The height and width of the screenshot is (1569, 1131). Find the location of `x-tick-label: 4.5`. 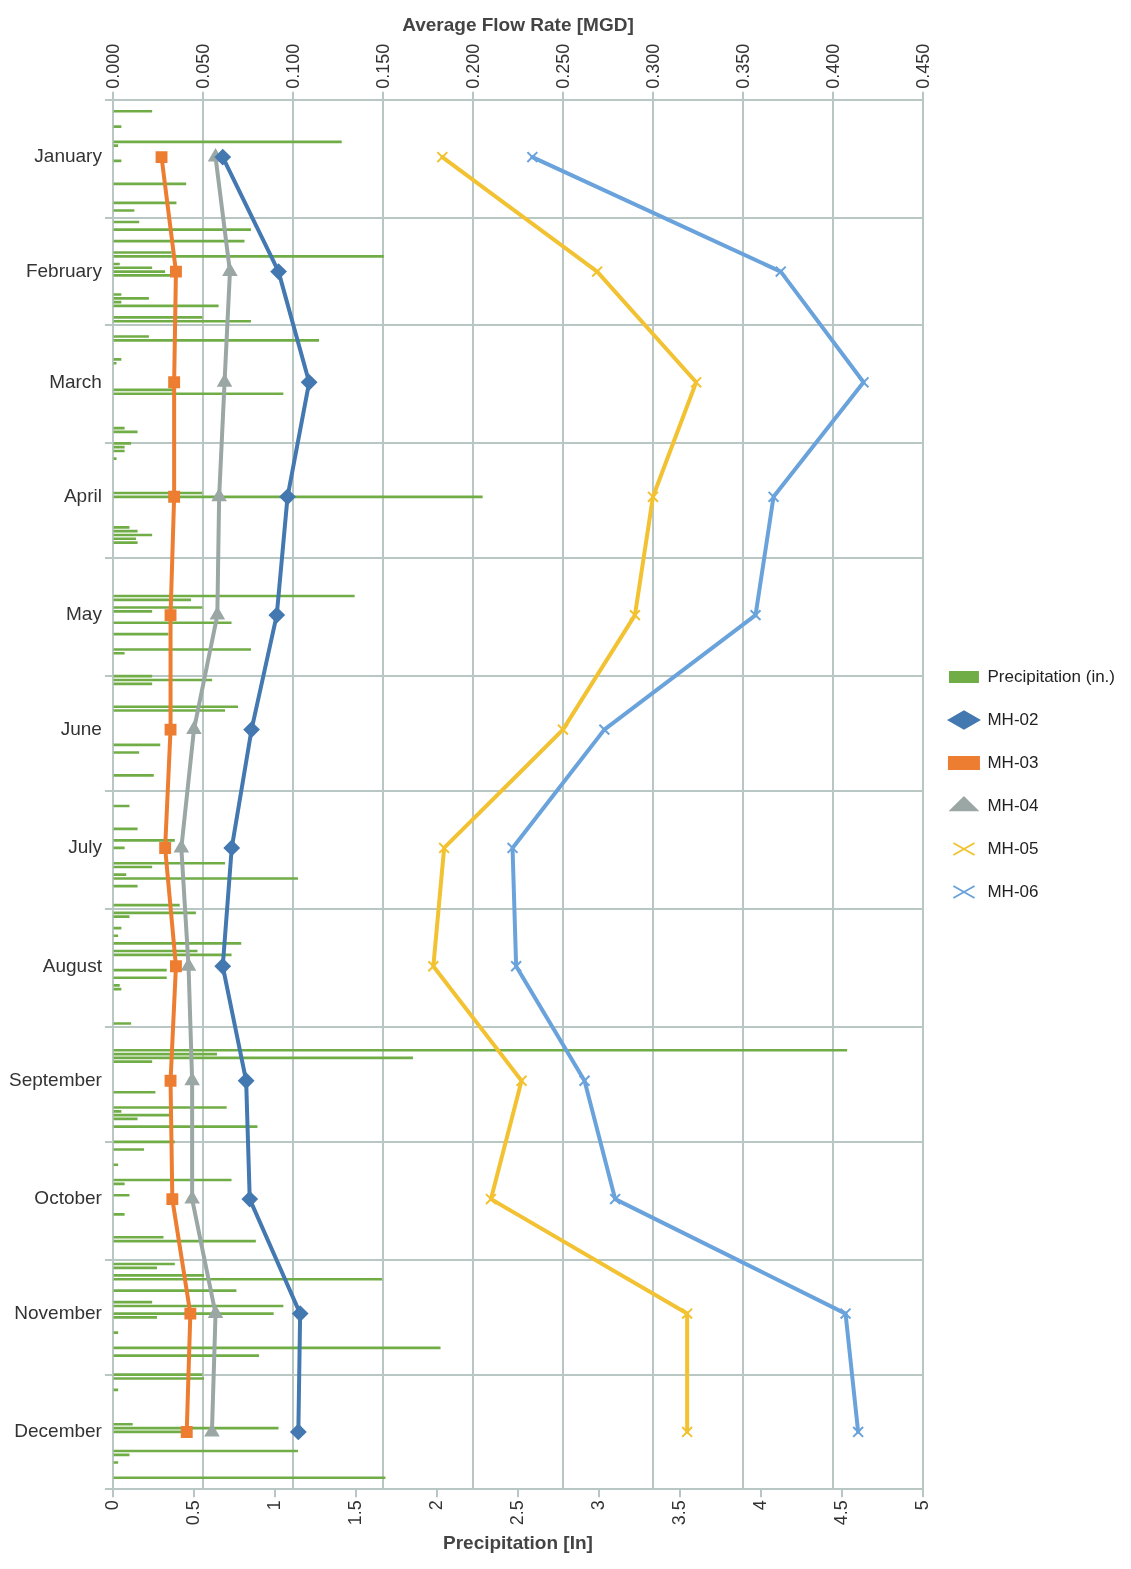

x-tick-label: 4.5 is located at coordinates (840, 1513).